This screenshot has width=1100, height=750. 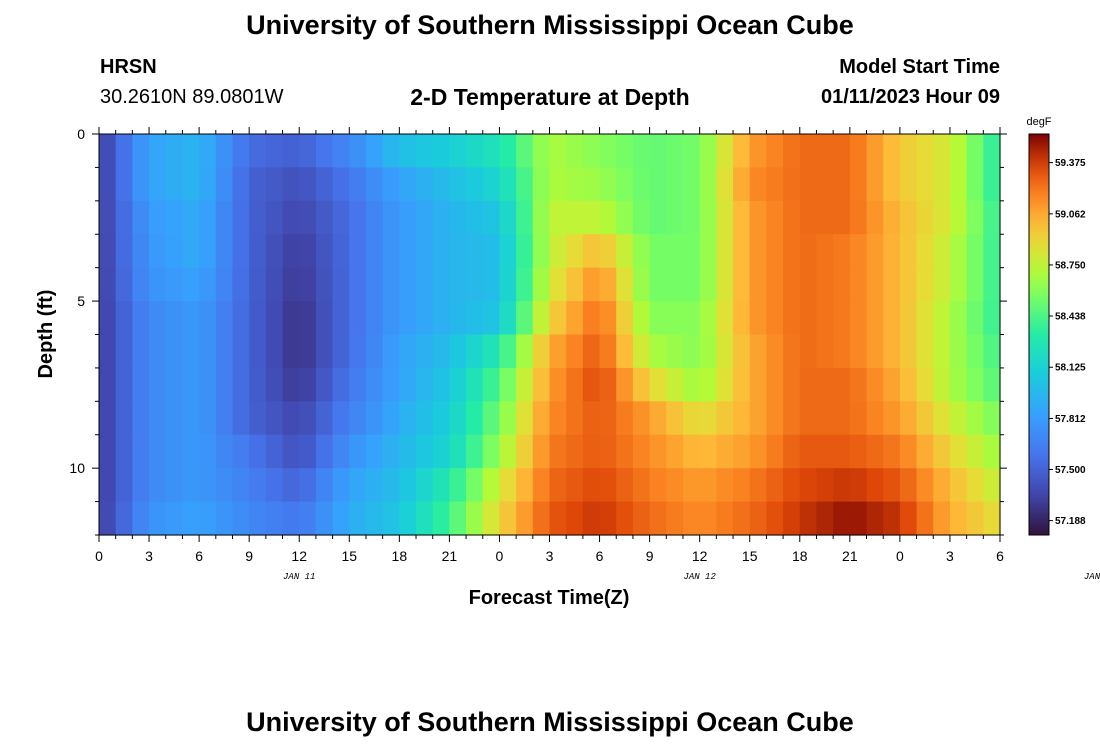 What do you see at coordinates (299, 577) in the screenshot?
I see `x-date-label: JAN 11` at bounding box center [299, 577].